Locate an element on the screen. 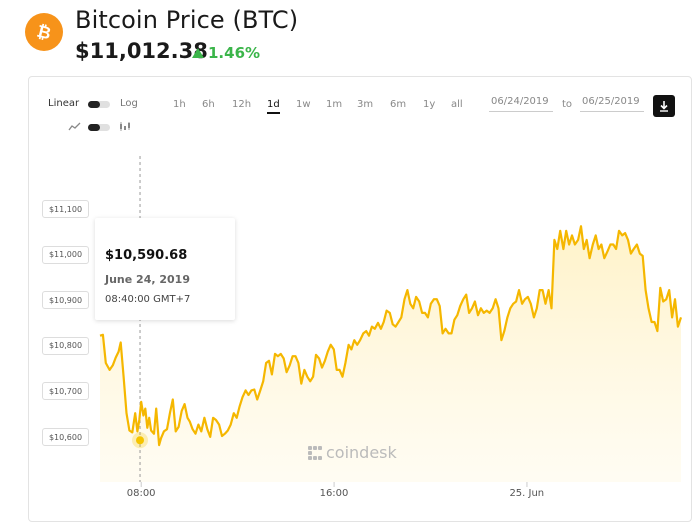  candlestick-icon is located at coordinates (125, 127).